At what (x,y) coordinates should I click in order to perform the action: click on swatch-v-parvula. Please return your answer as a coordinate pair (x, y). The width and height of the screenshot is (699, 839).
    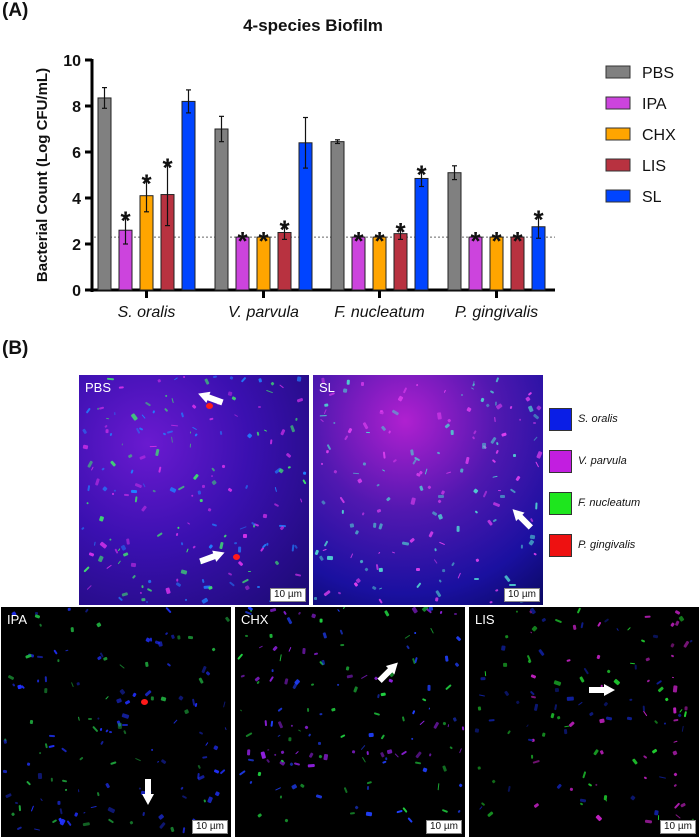
    Looking at the image, I should click on (560, 461).